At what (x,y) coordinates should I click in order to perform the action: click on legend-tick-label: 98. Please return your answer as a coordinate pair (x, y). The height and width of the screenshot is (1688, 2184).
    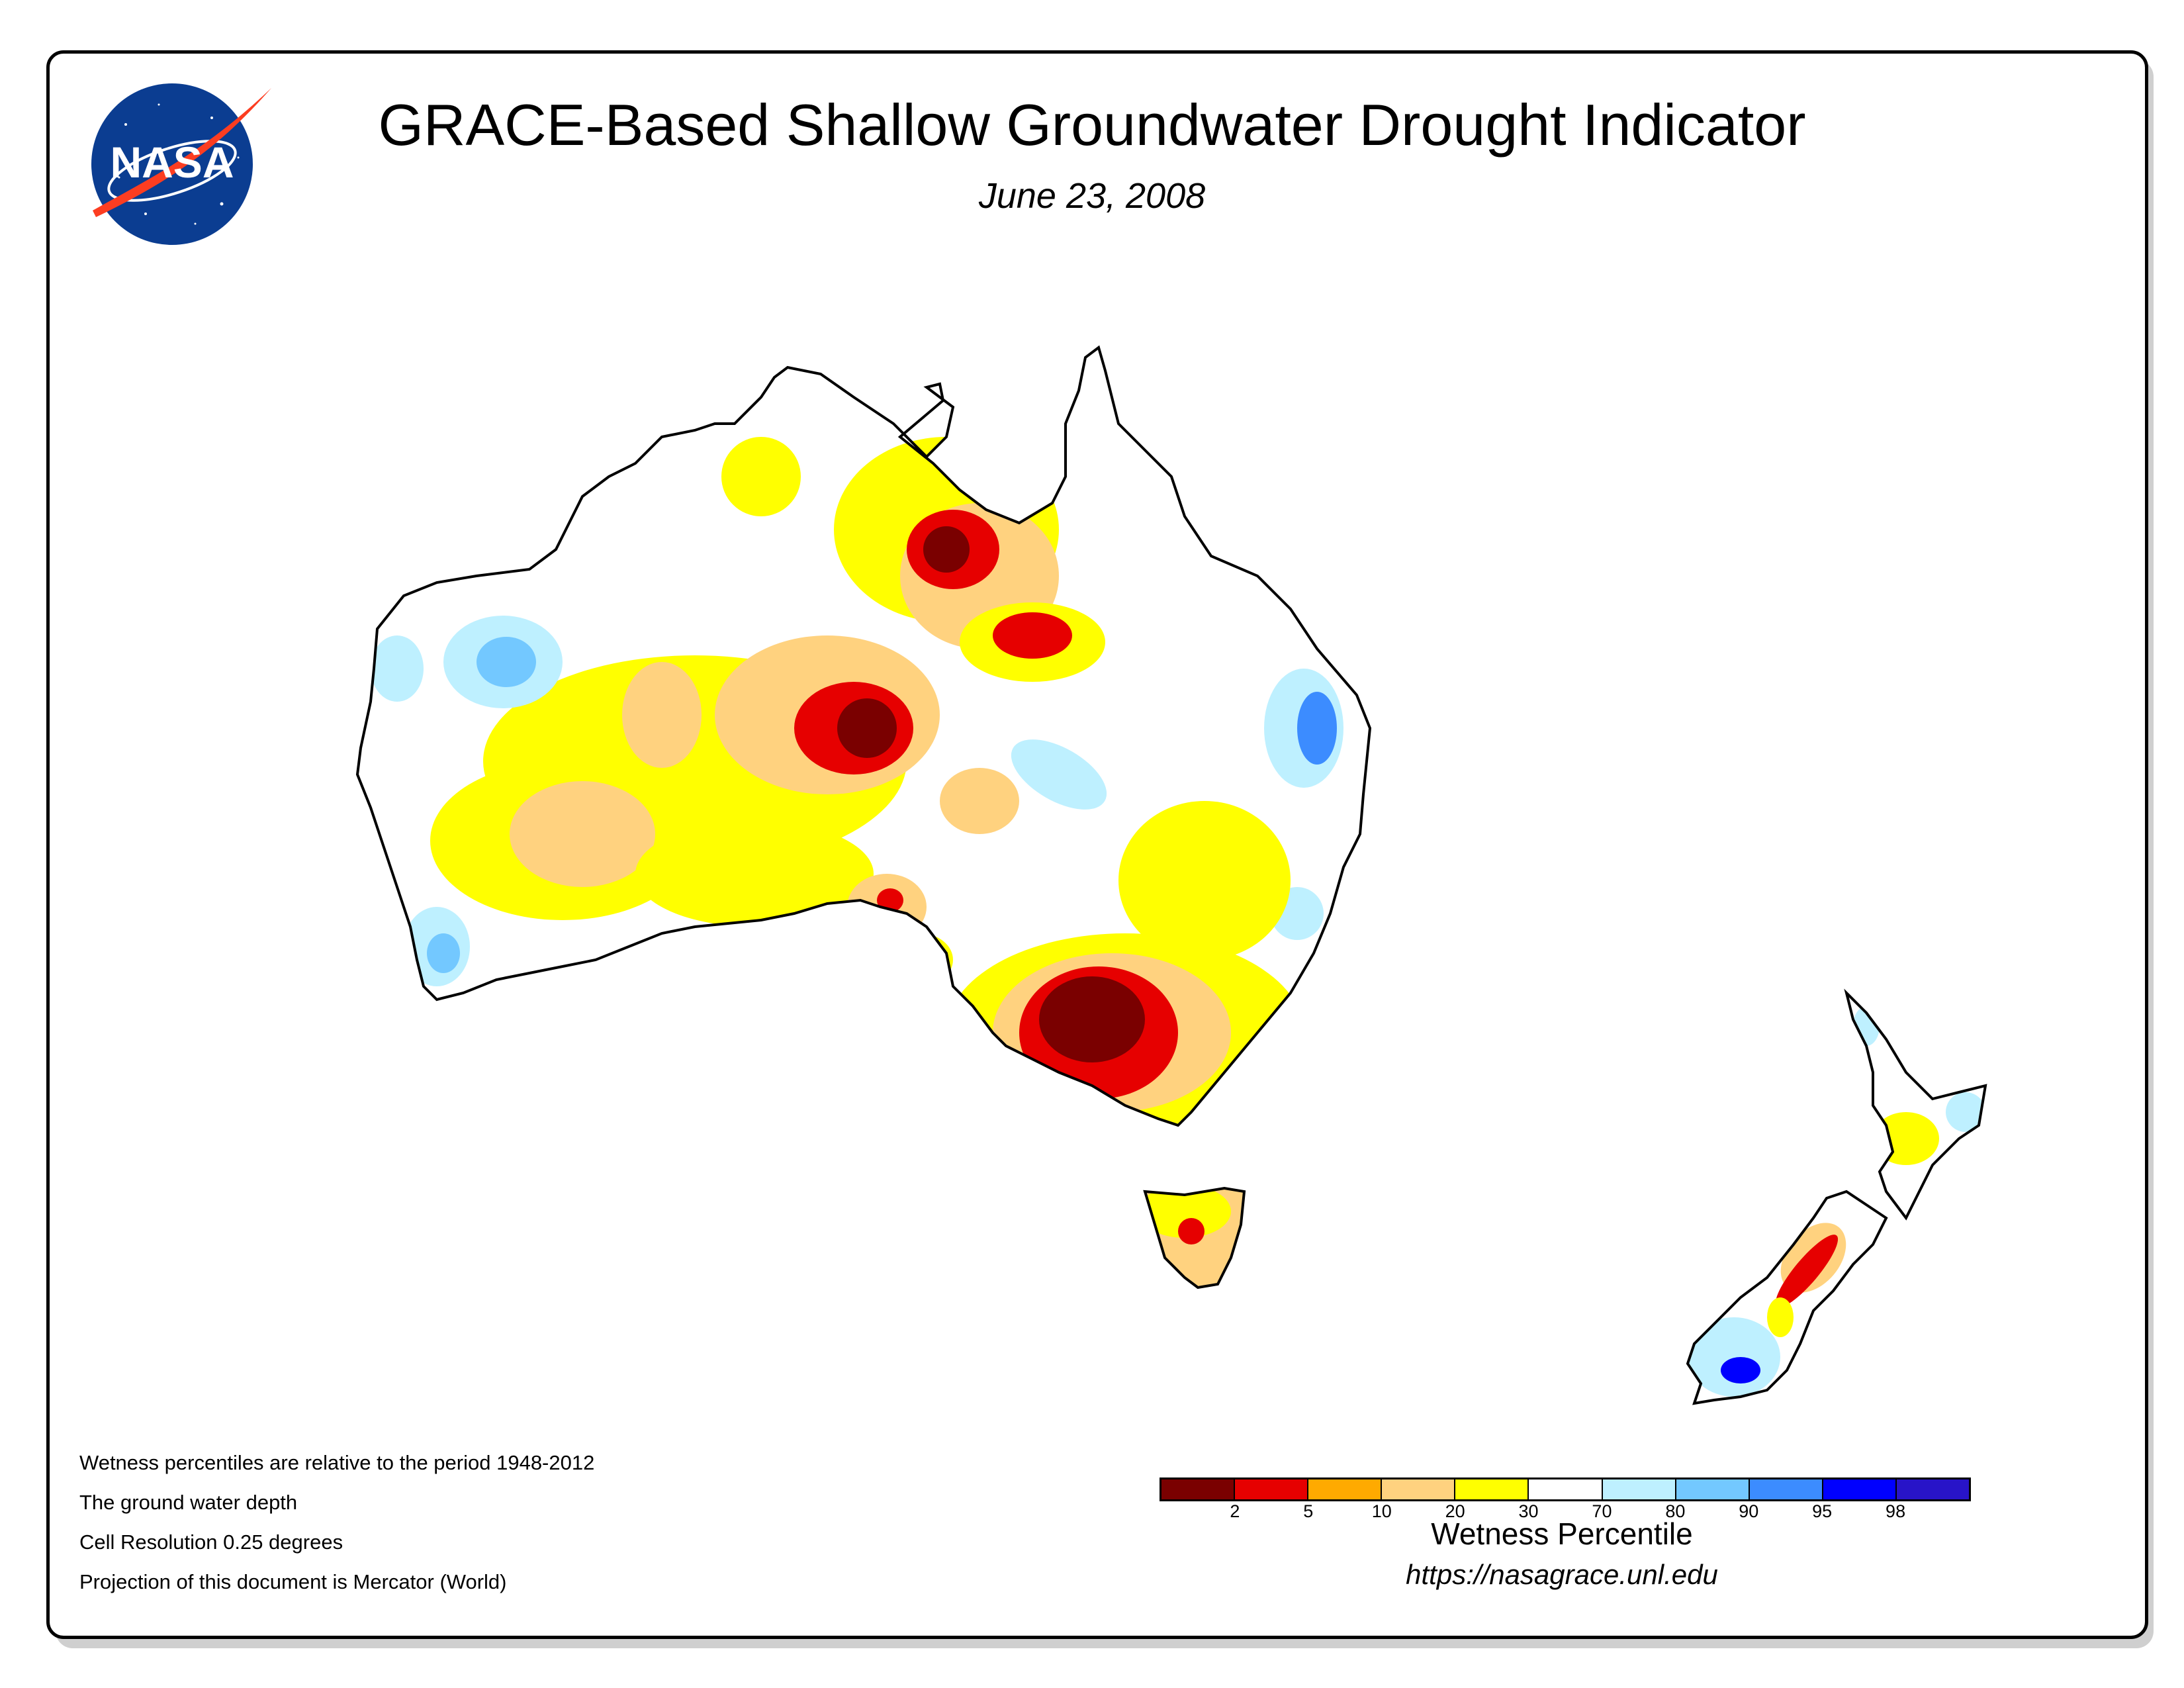
    Looking at the image, I should click on (1896, 1511).